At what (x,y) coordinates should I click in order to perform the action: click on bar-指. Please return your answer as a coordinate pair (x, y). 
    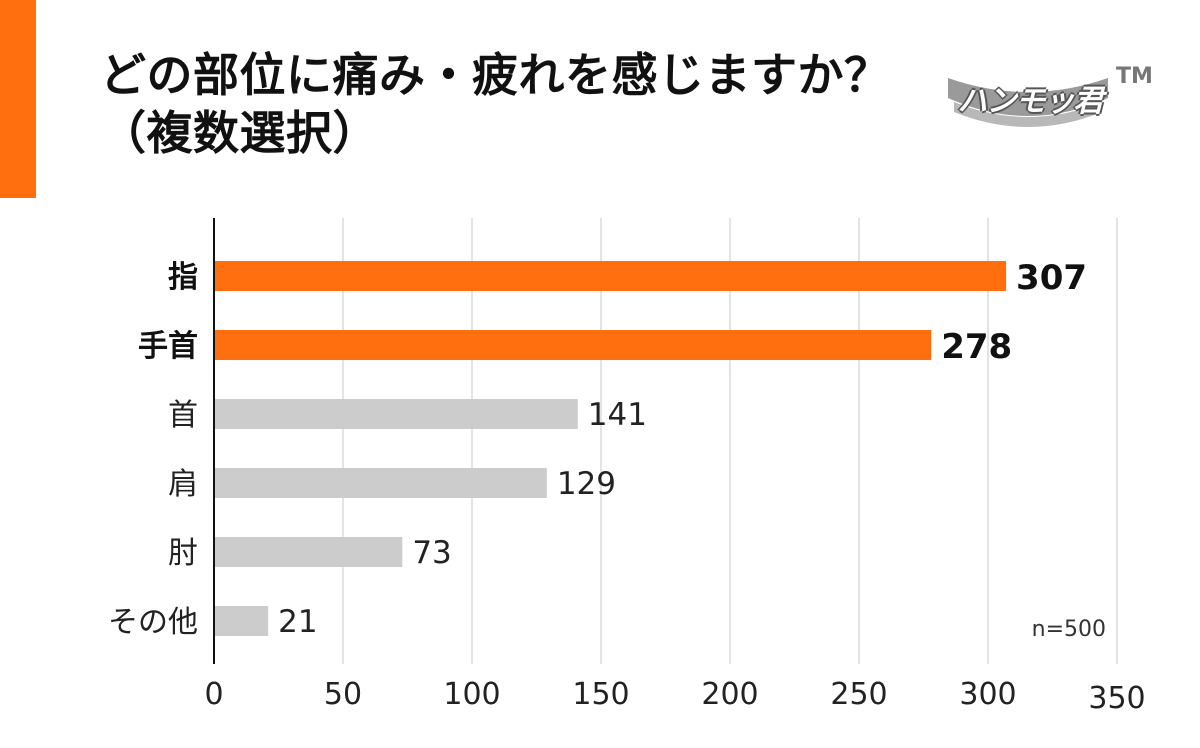
    Looking at the image, I should click on (610, 276).